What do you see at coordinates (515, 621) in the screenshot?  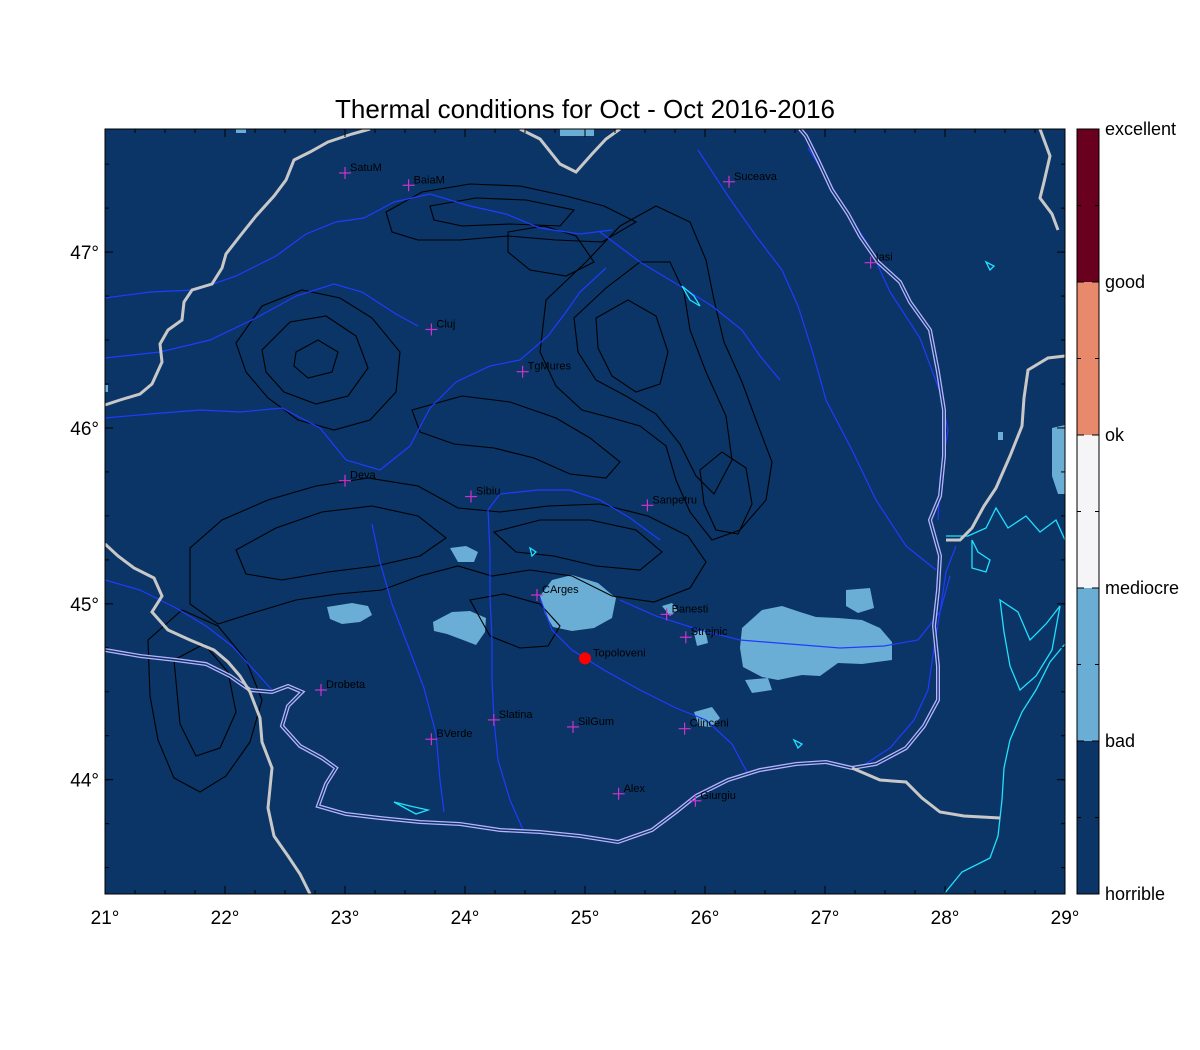 I see `contour-subcarpathian` at bounding box center [515, 621].